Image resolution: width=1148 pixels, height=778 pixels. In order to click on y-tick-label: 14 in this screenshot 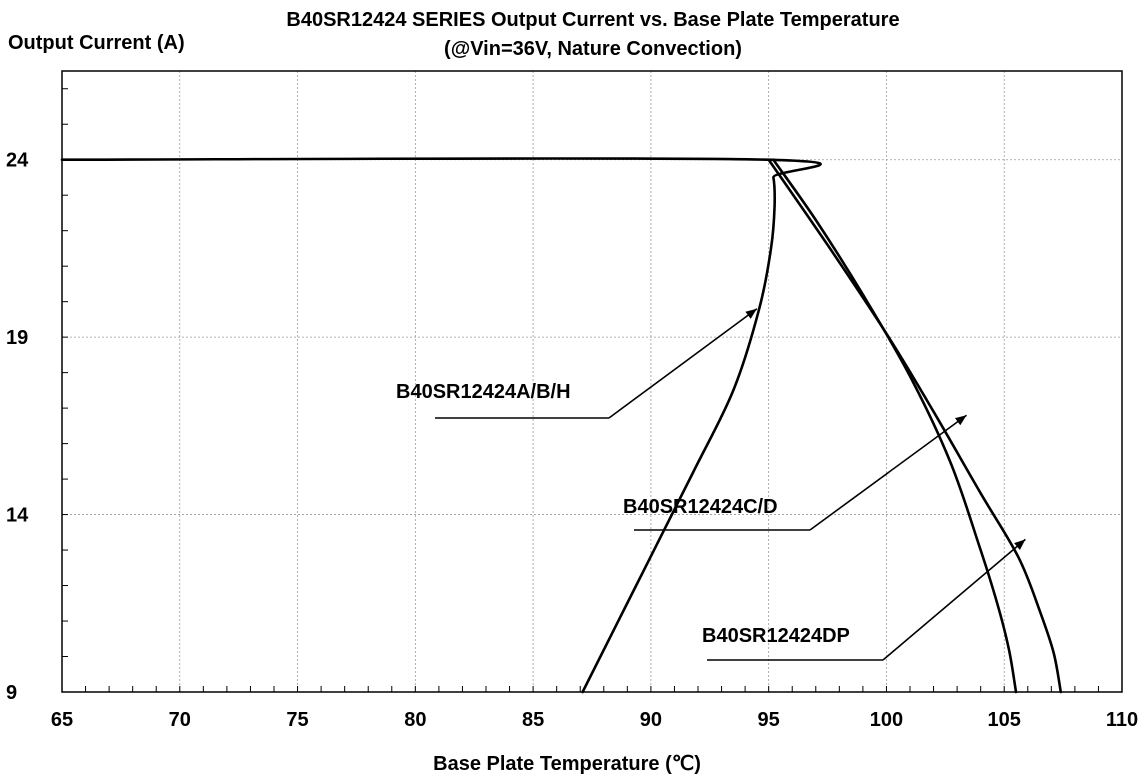, I will do `click(17, 516)`.